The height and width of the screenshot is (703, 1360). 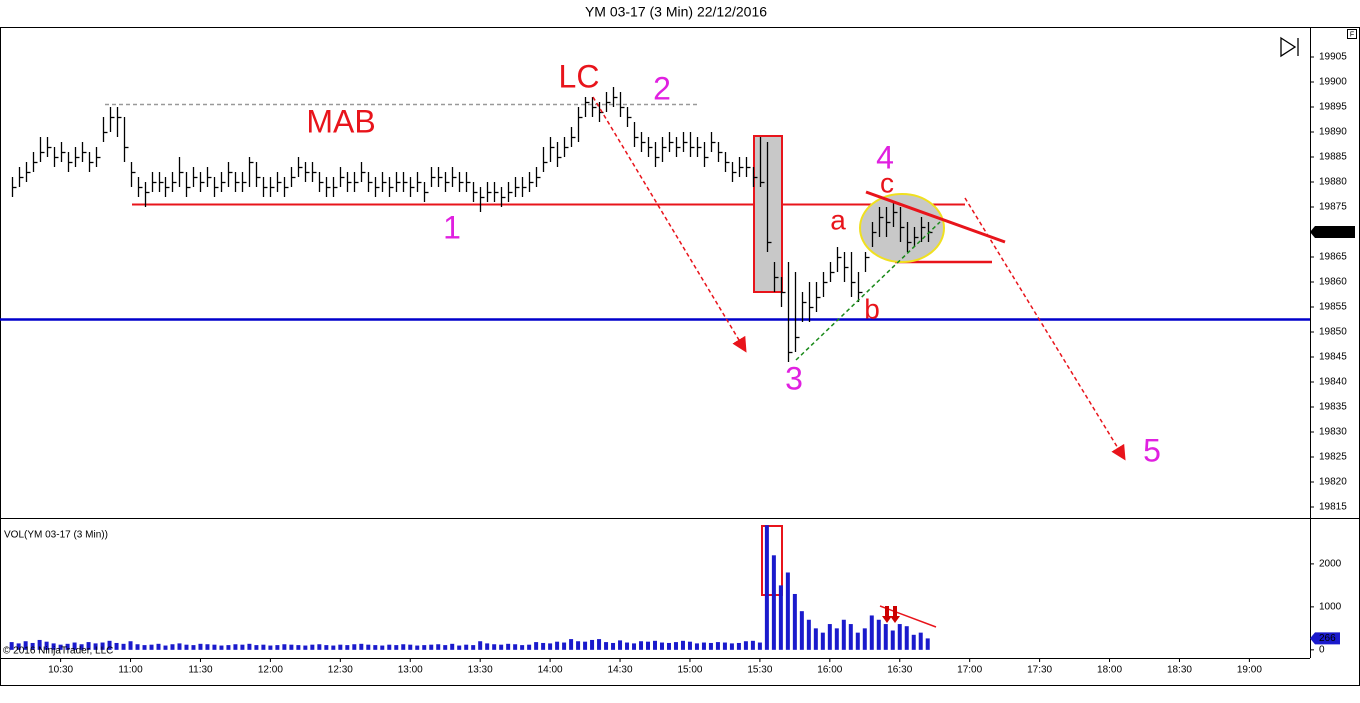 What do you see at coordinates (887, 182) in the screenshot?
I see `annotation: c` at bounding box center [887, 182].